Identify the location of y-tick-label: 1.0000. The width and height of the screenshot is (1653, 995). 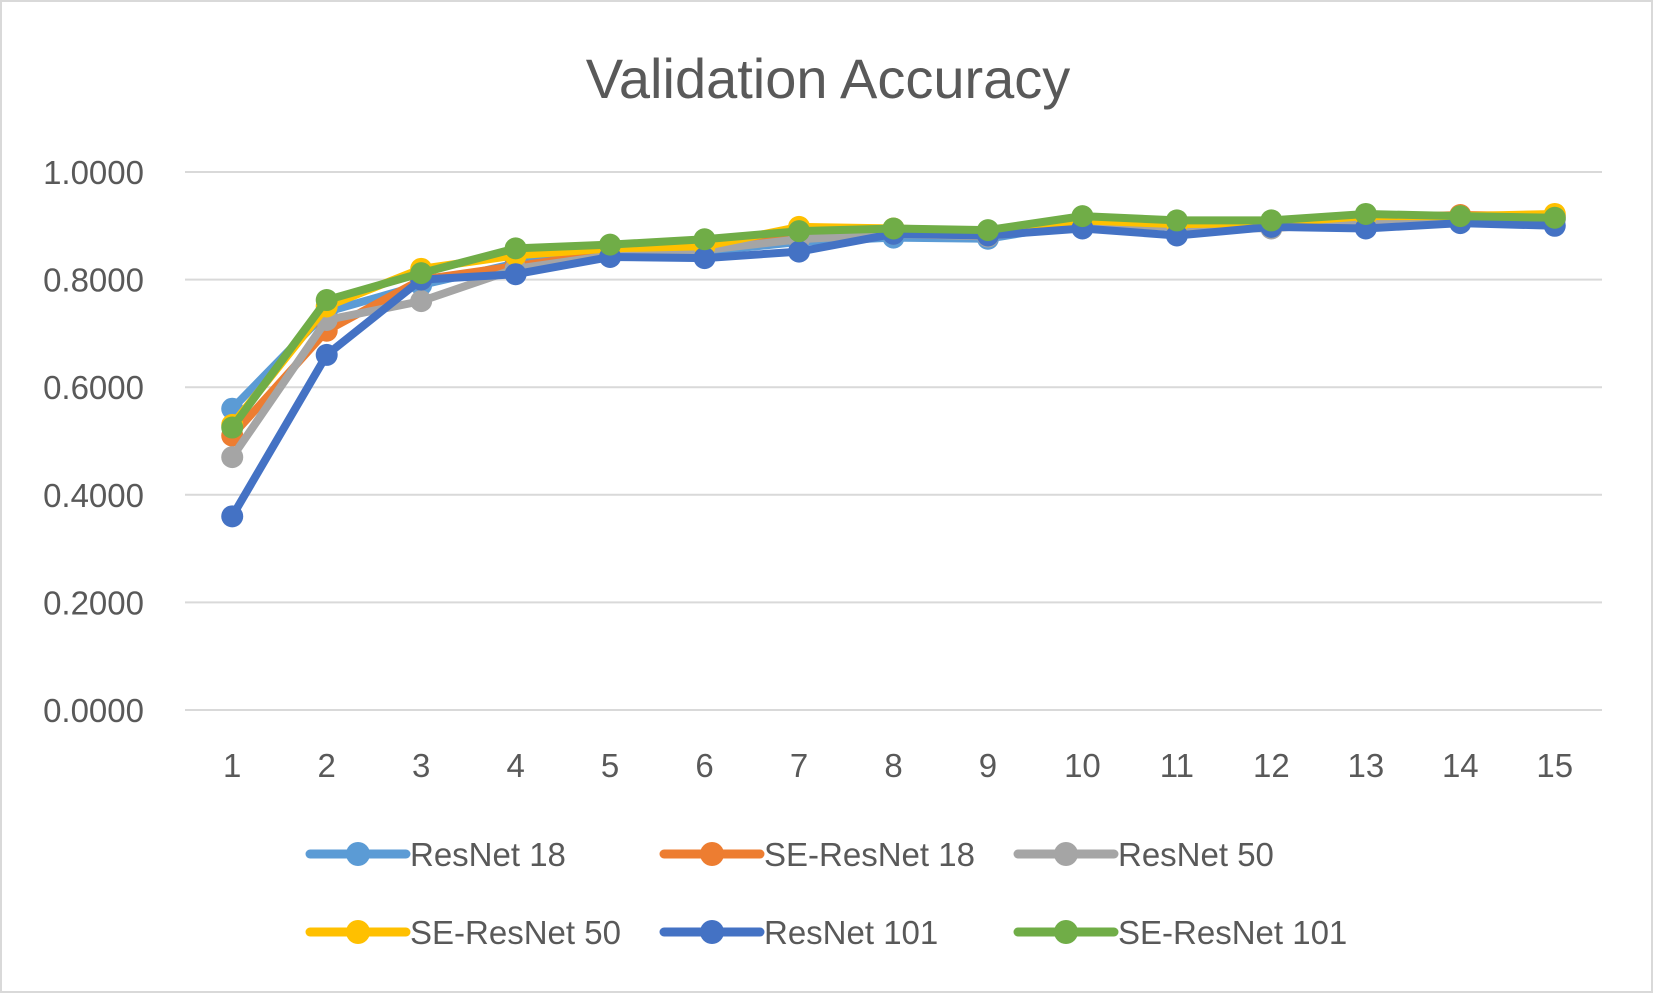
(93, 172).